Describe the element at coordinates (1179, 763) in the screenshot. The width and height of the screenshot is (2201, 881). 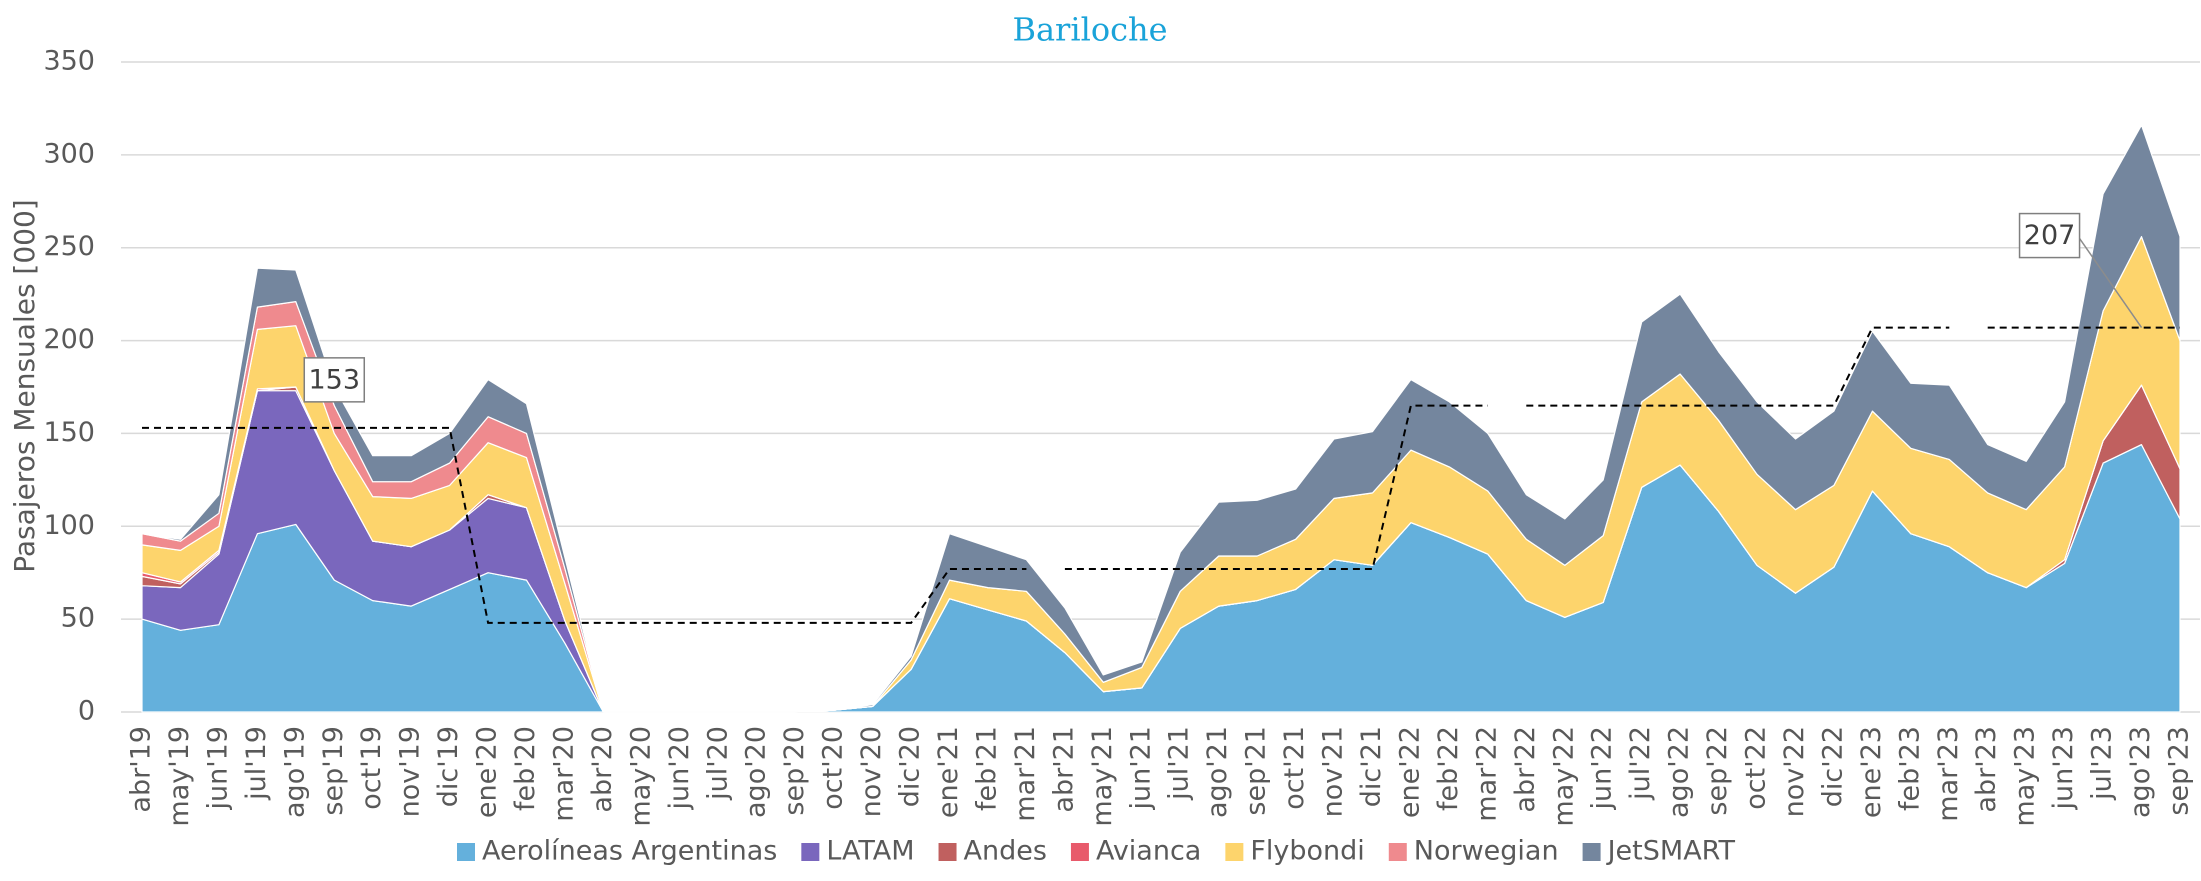
I see `x-tick-label: jul'21` at that location.